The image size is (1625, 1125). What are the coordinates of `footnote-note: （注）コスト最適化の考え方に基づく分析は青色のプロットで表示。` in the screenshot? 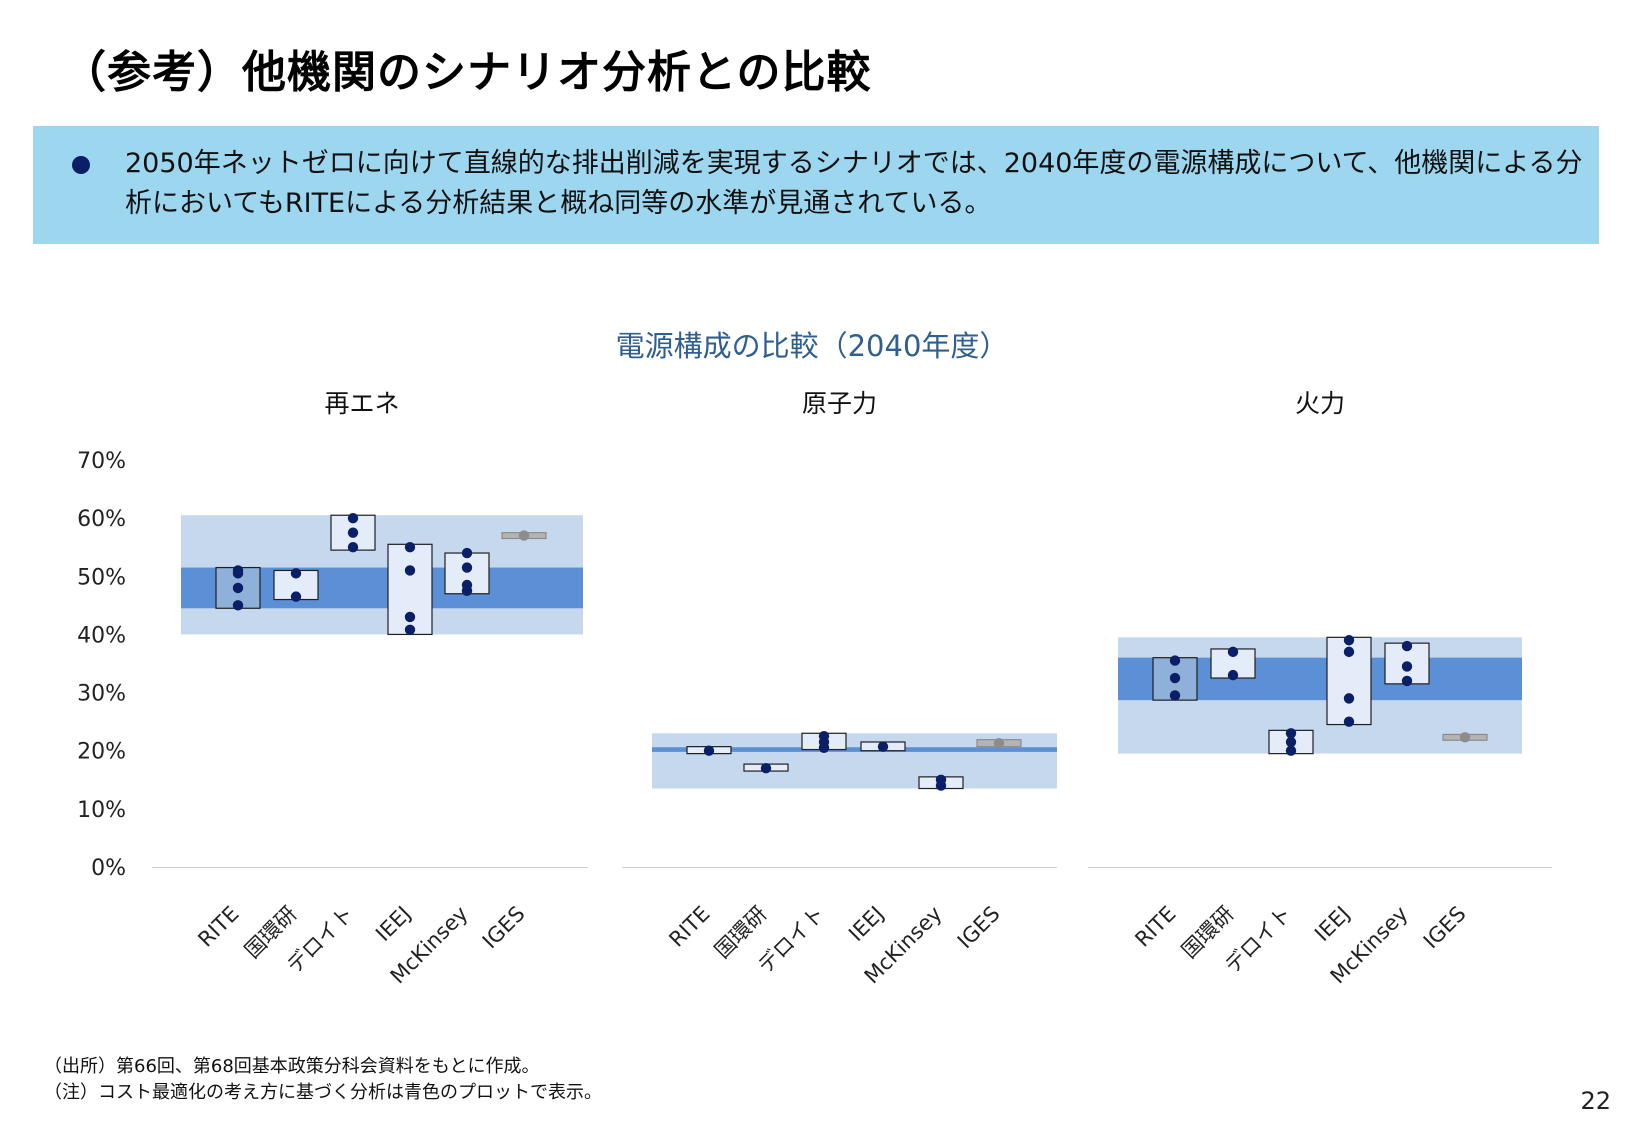 It's located at (323, 1092).